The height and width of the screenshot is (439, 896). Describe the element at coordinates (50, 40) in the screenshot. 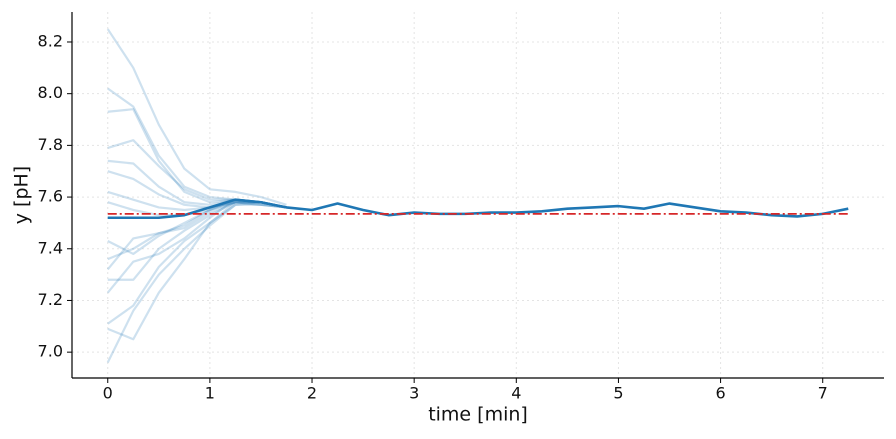

I see `y-tick-label: 8.2` at that location.